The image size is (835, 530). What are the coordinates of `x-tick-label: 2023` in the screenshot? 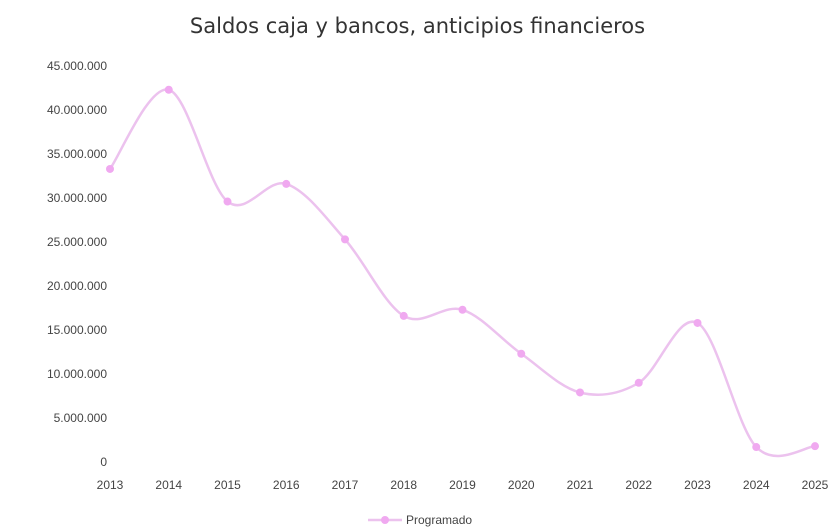 It's located at (697, 485).